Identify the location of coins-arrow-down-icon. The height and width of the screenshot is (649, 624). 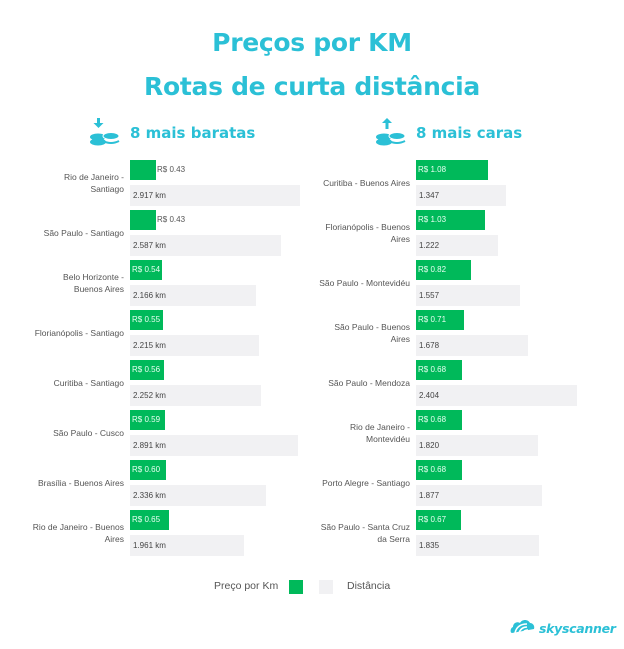
(105, 133).